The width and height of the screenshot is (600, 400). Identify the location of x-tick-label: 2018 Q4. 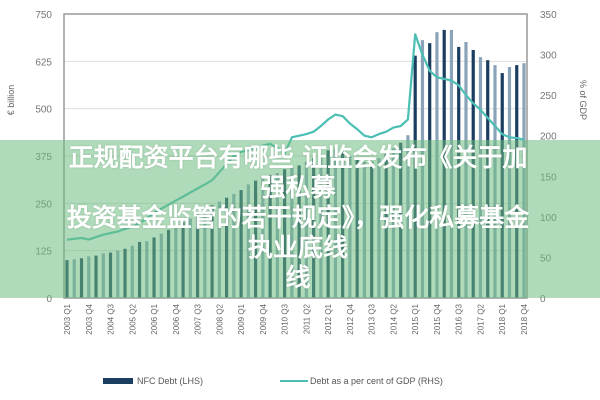
(524, 318).